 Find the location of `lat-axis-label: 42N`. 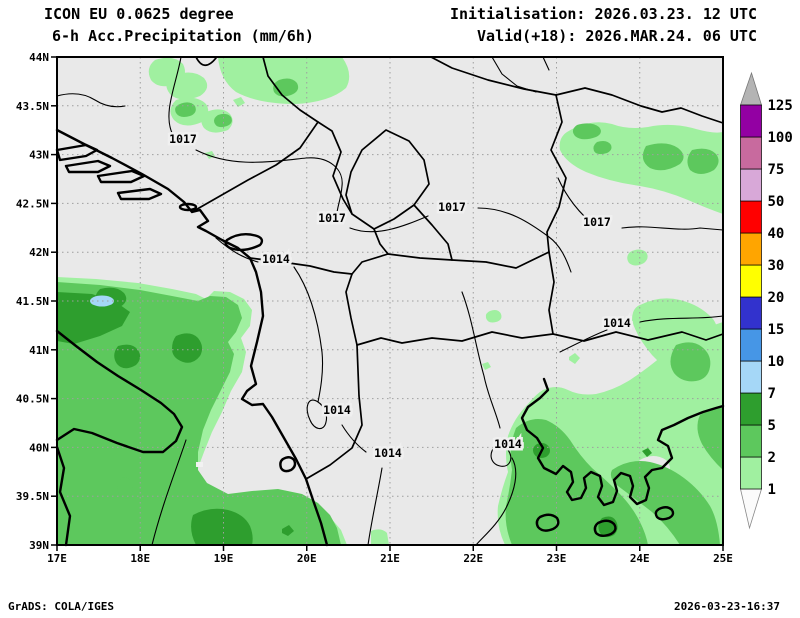

lat-axis-label: 42N is located at coordinates (39, 252).